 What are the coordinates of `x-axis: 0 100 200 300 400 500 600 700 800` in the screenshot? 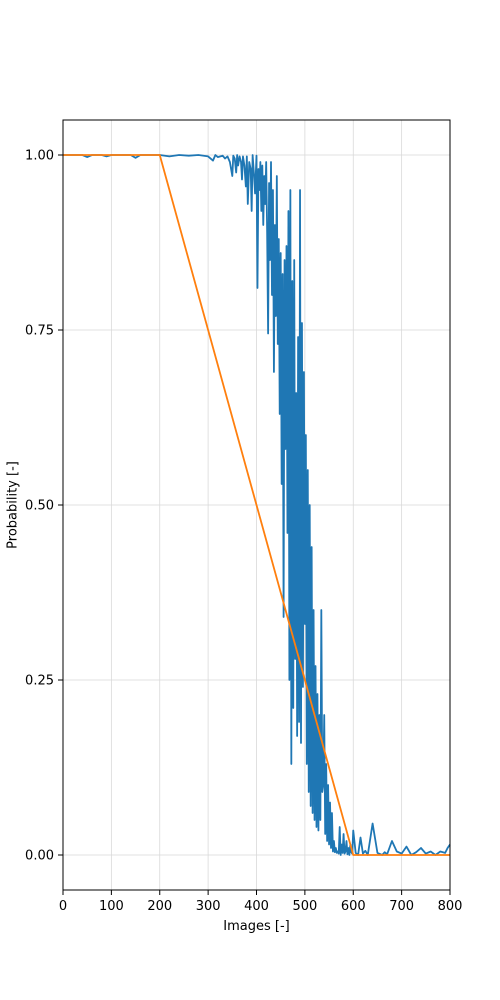 It's located at (261, 902).